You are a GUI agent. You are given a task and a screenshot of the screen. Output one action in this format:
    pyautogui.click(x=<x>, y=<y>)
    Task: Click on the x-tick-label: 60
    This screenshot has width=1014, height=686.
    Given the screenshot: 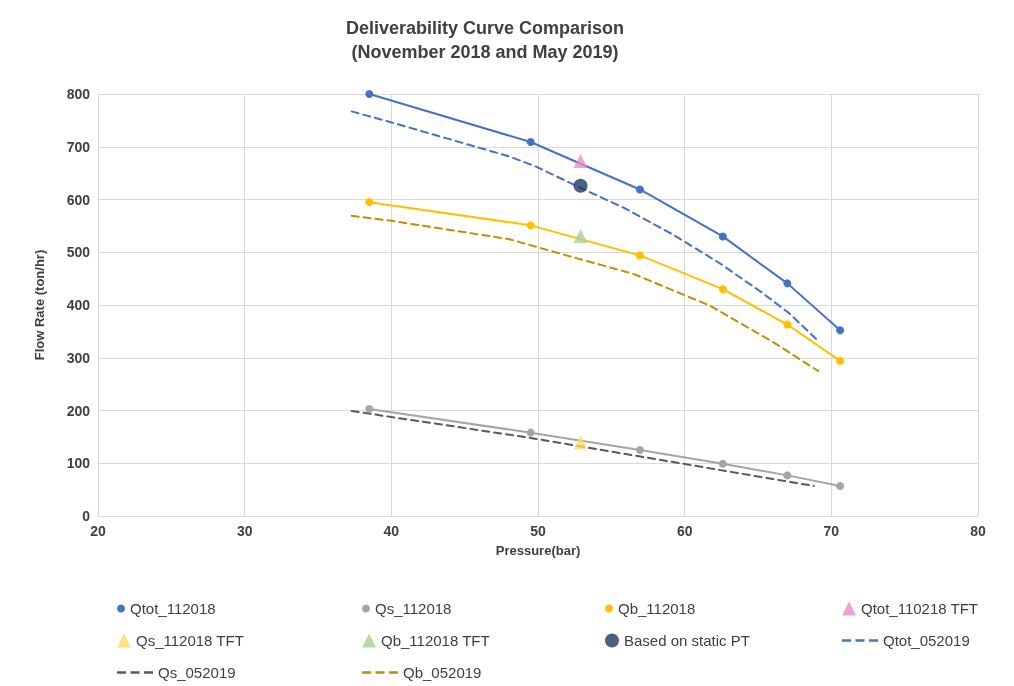 What is the action you would take?
    pyautogui.click(x=684, y=531)
    